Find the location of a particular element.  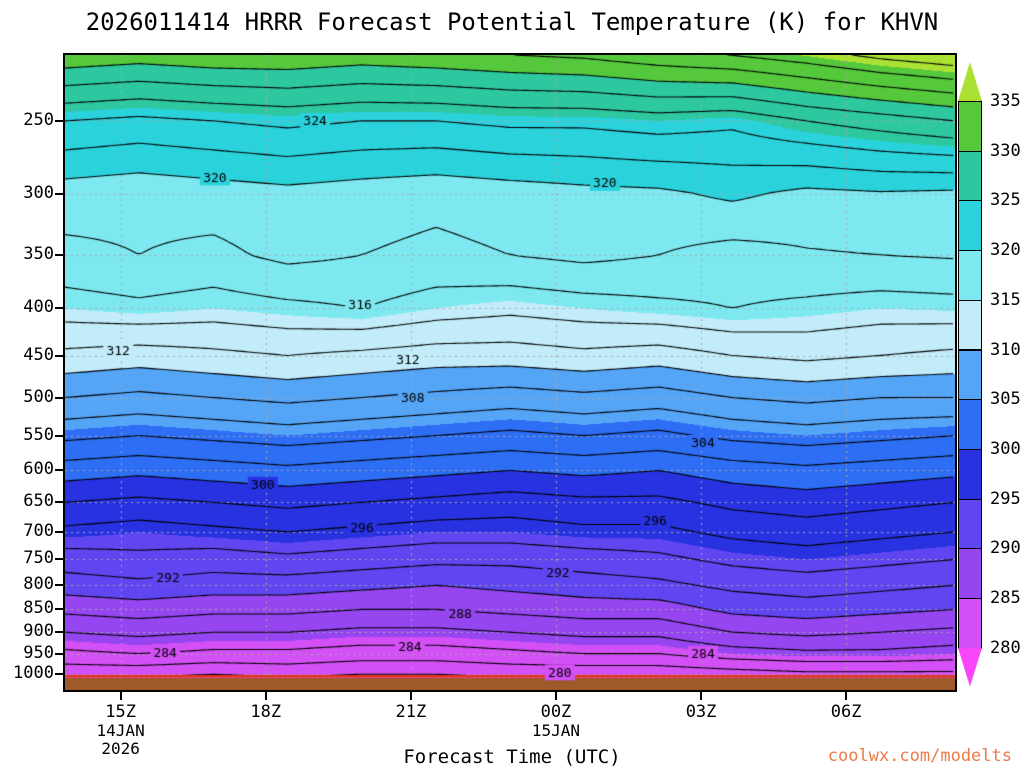

colorbar-tick-label: 320 is located at coordinates (1005, 250).